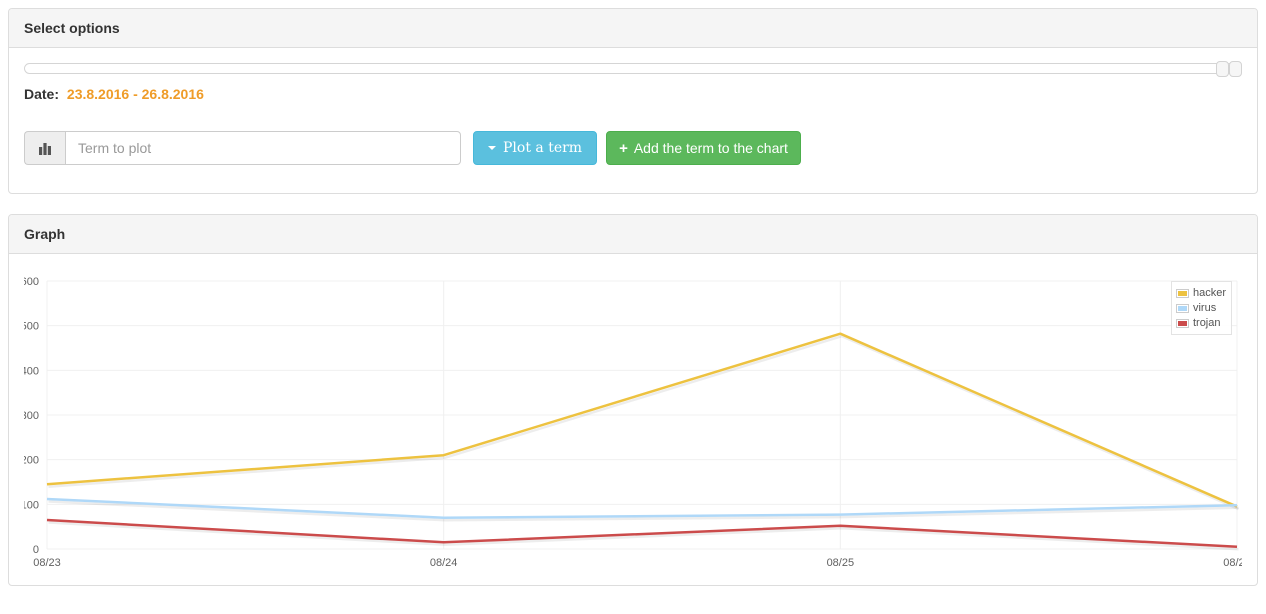 Image resolution: width=1266 pixels, height=614 pixels. I want to click on legend-swatch-trojan, so click(1182, 323).